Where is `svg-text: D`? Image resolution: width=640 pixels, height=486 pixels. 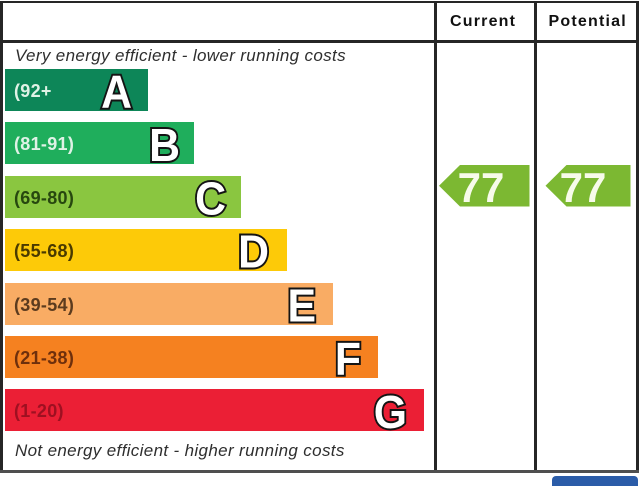
svg-text: D is located at coordinates (253, 252).